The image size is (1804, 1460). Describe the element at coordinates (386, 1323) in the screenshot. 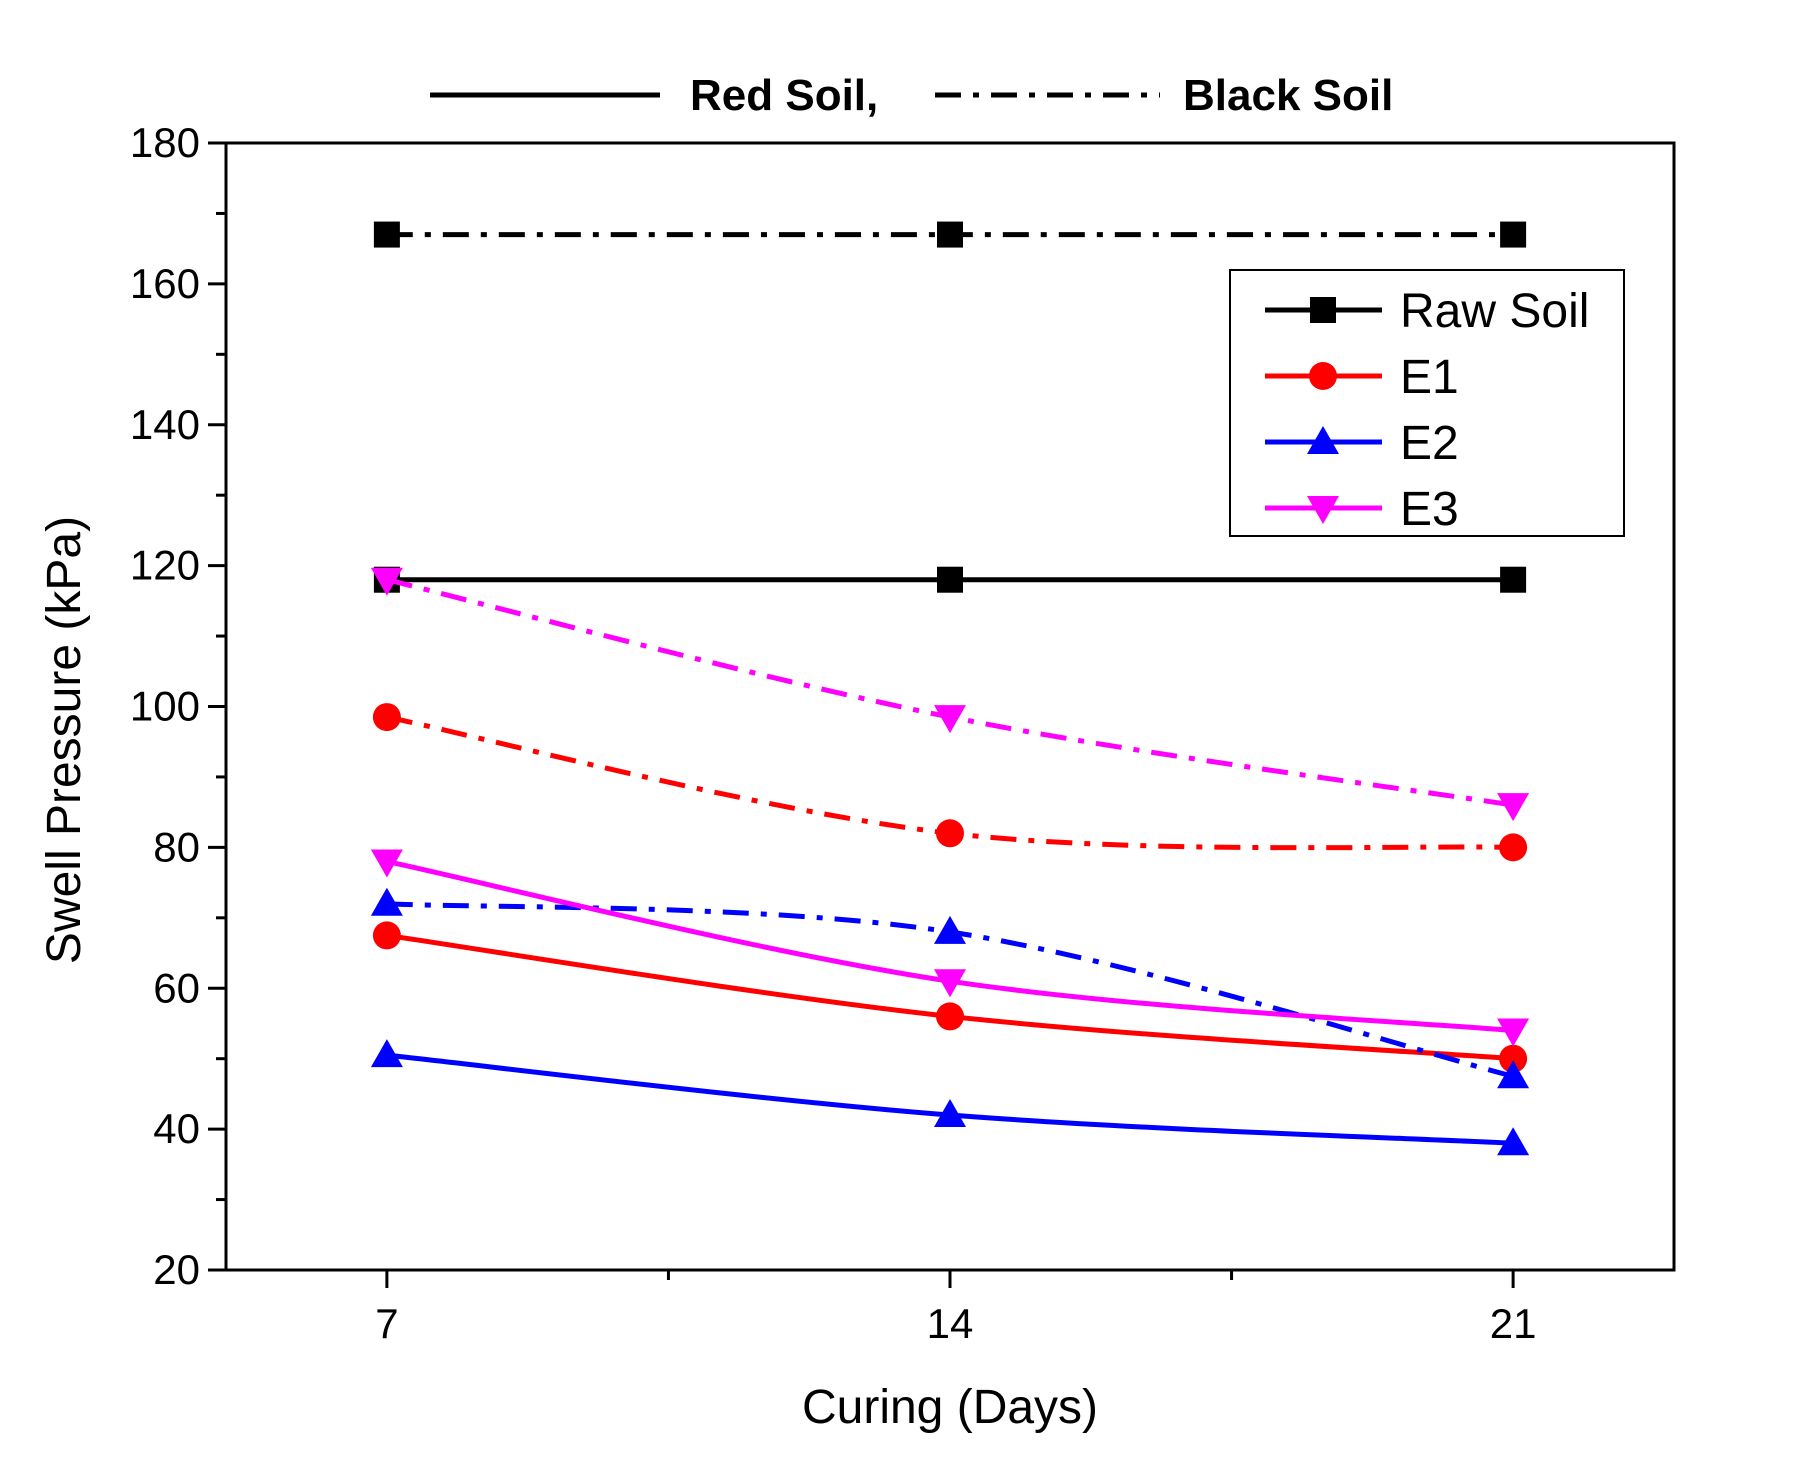

I see `x-tick-label: 7` at that location.